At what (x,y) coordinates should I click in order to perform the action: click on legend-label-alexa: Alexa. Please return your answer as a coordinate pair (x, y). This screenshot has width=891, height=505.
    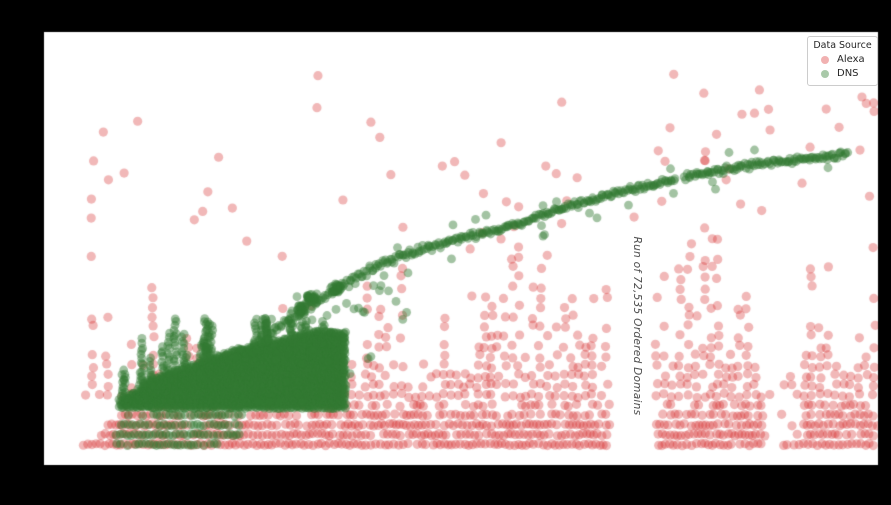
    Looking at the image, I should click on (851, 59).